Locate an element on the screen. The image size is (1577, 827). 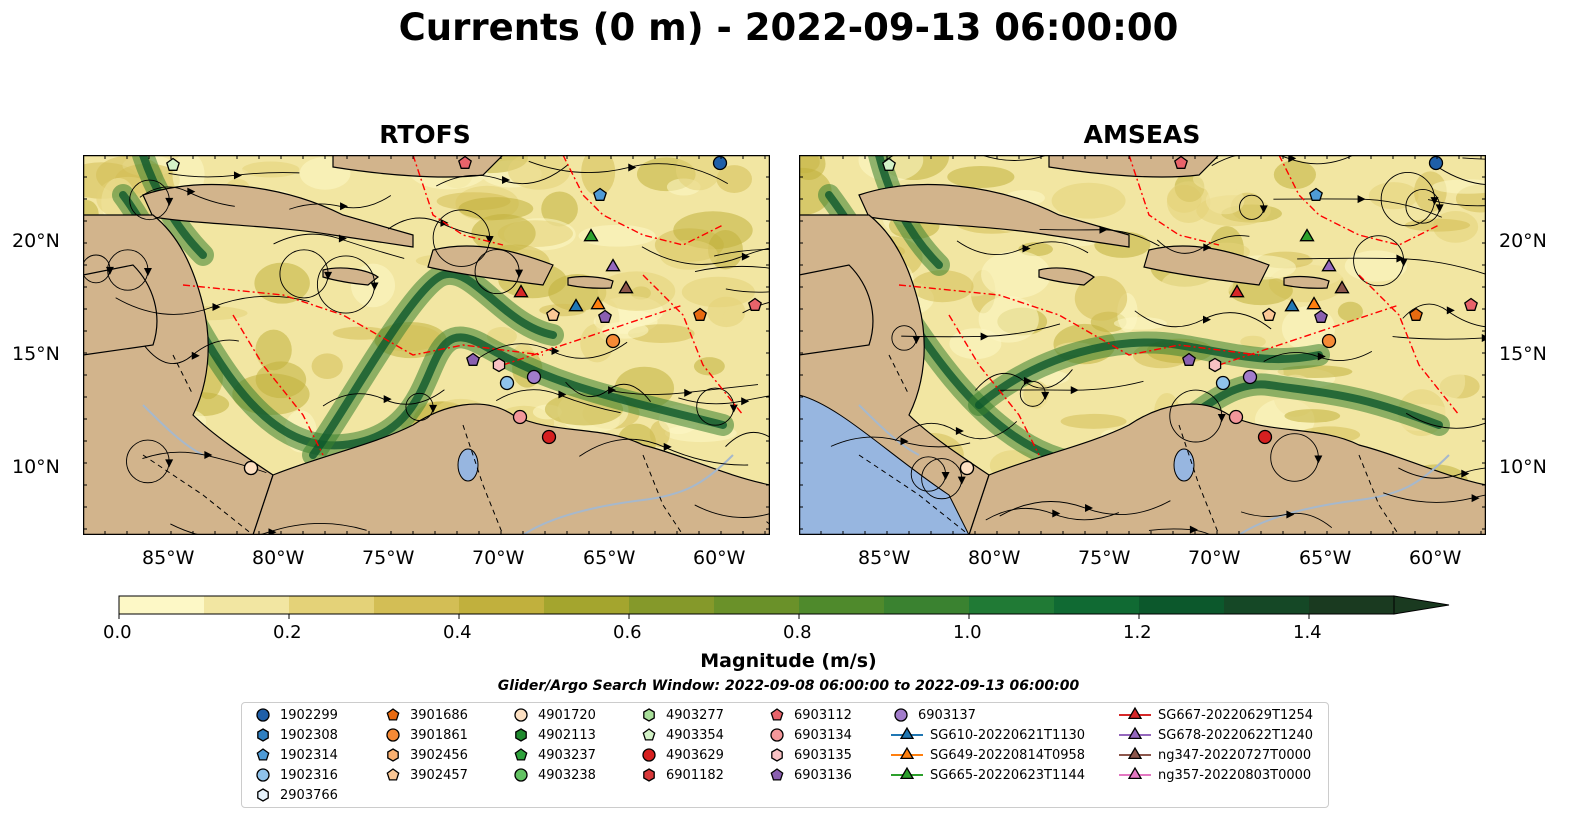
legend-entry: 4903238 is located at coordinates (553, 775).